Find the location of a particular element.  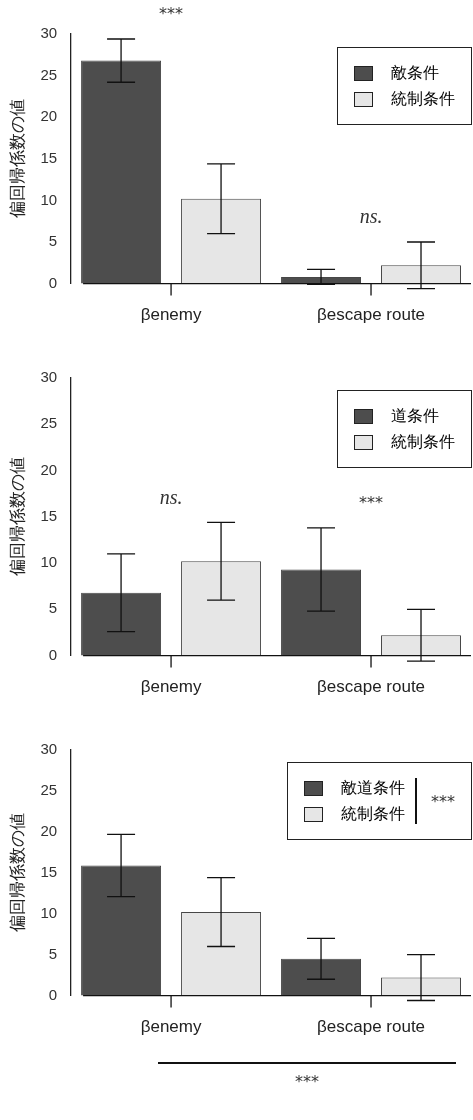

legend-label: 敵道条件 is located at coordinates (373, 788).